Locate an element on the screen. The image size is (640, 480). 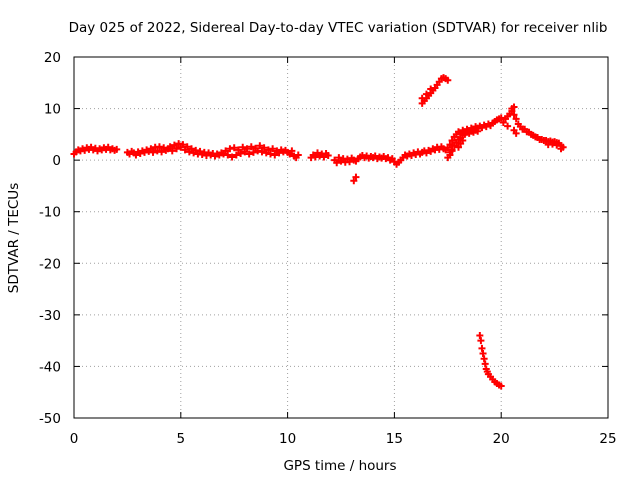
y-tick-label: 0 is located at coordinates (56, 161).